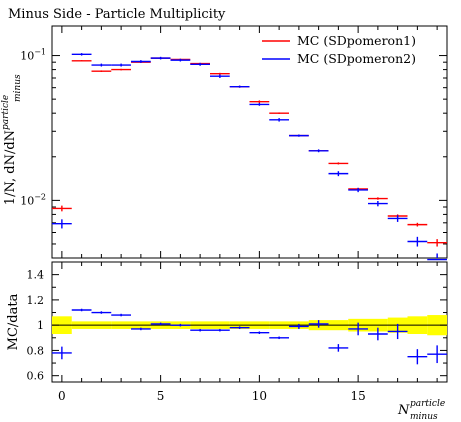  I want to click on chart-title: Minus Side - Particle Multiplicity, so click(117, 14).